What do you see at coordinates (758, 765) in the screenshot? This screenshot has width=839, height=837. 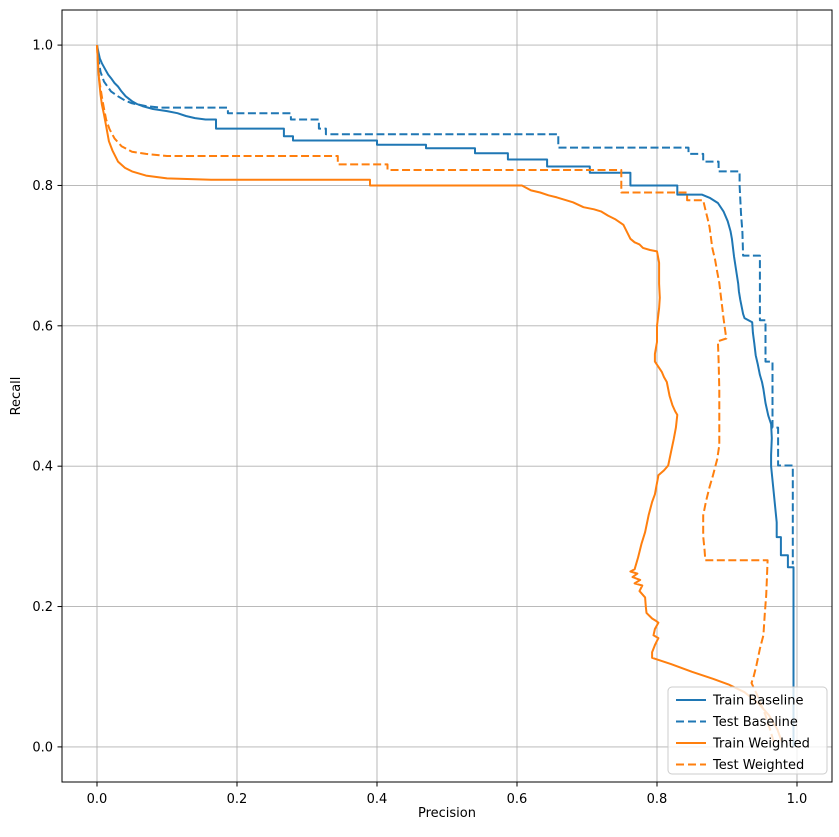 I see `legend-label-test-weighted: Test Weighted` at bounding box center [758, 765].